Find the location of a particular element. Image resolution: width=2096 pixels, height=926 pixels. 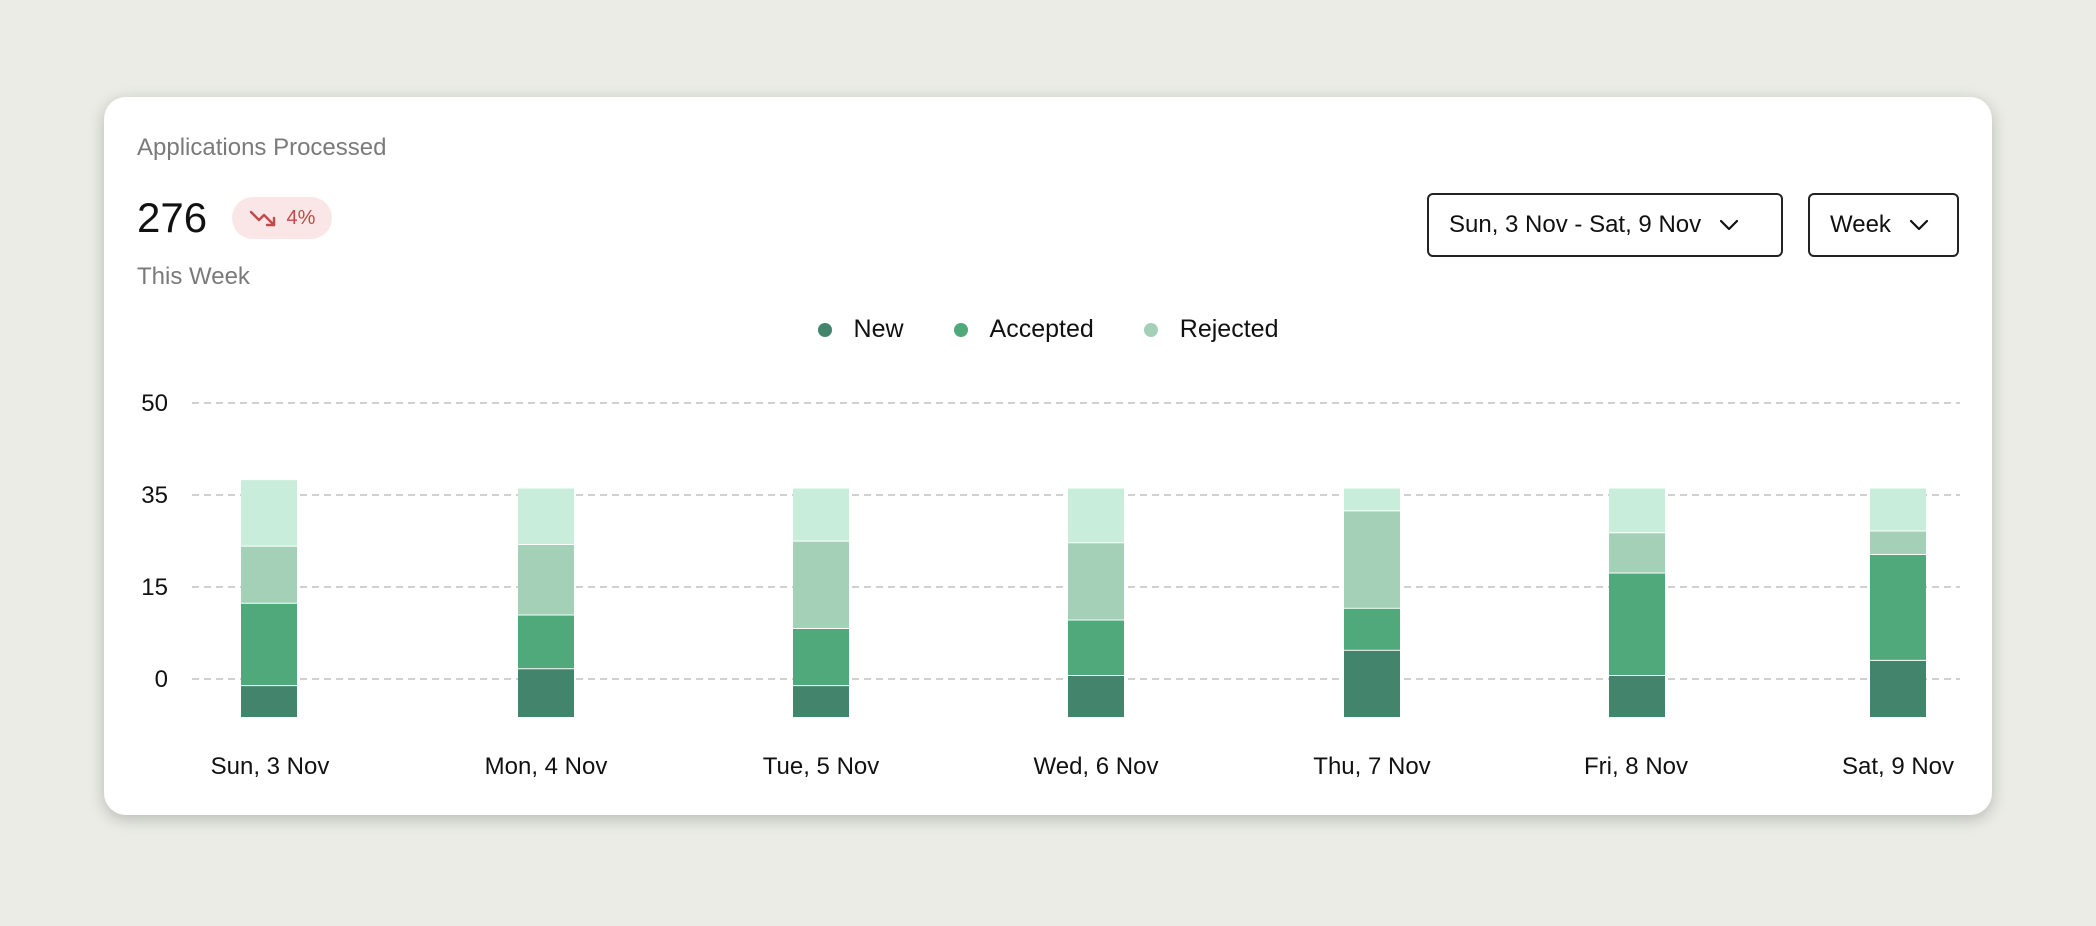

y-tick-label: 15 is located at coordinates (154, 587).